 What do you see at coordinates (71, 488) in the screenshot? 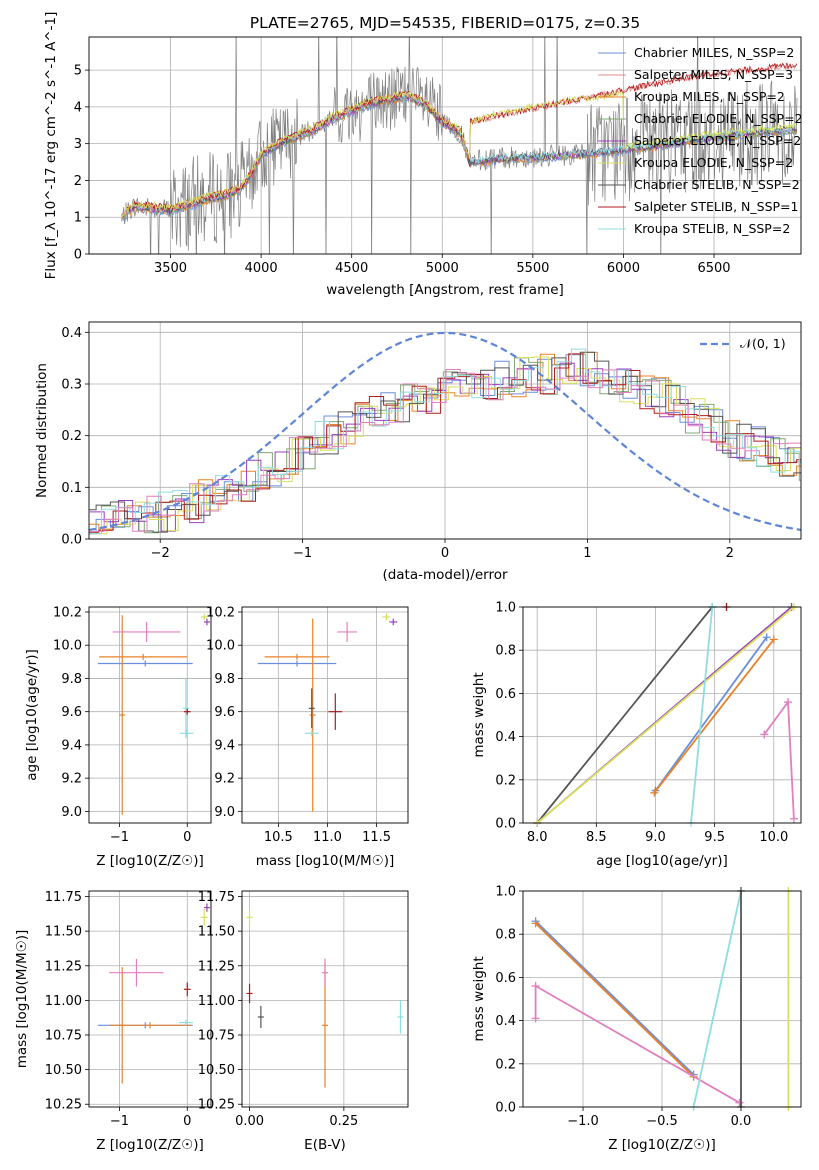
I see `y-tick-label: 0.1` at bounding box center [71, 488].